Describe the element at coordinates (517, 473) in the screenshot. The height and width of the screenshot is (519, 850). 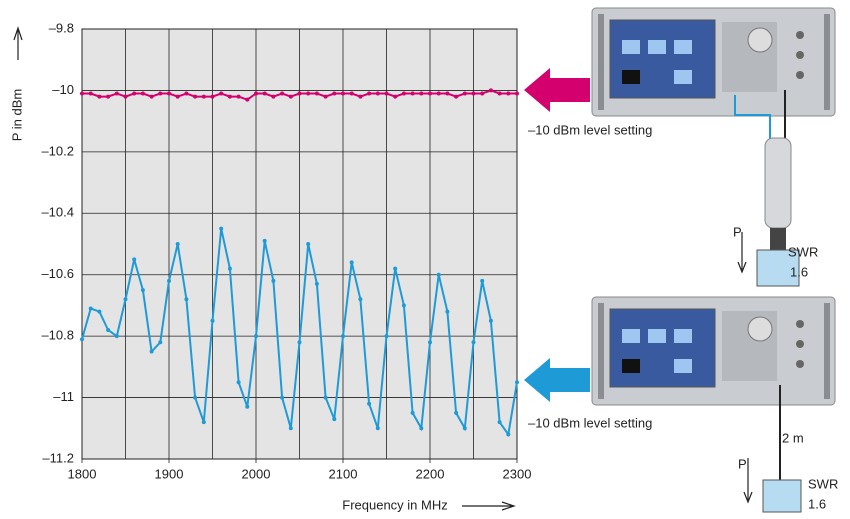
I see `x-tick-label: 2300` at that location.